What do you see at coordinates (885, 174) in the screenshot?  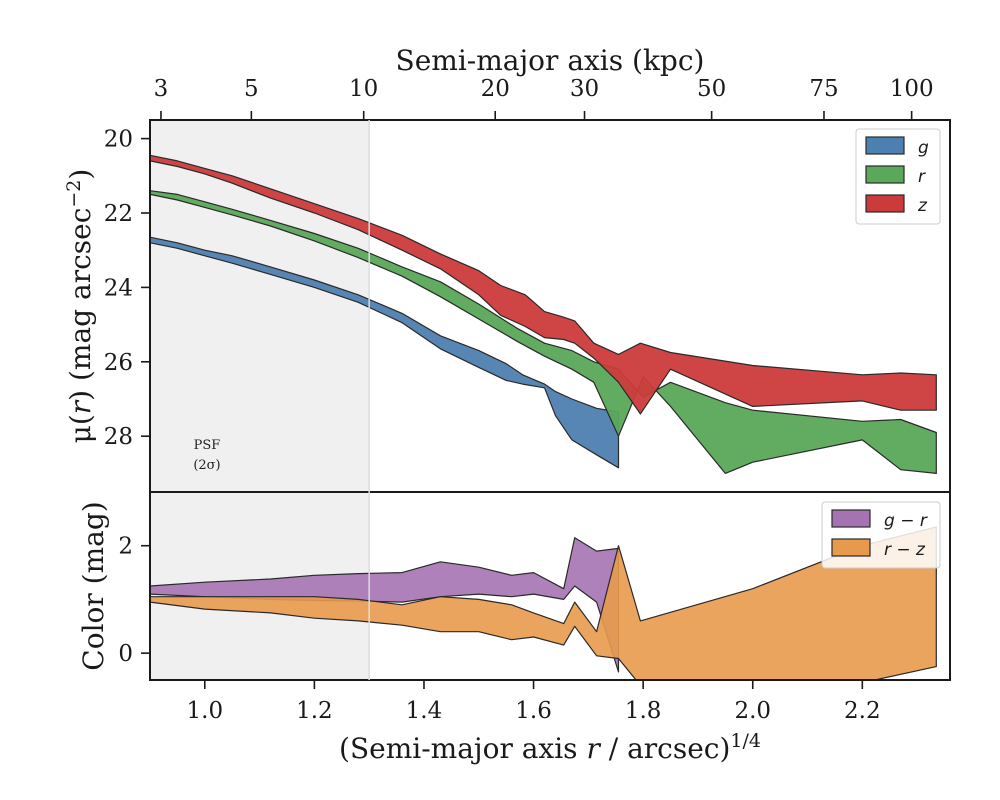 I see `legend-swatch-r` at bounding box center [885, 174].